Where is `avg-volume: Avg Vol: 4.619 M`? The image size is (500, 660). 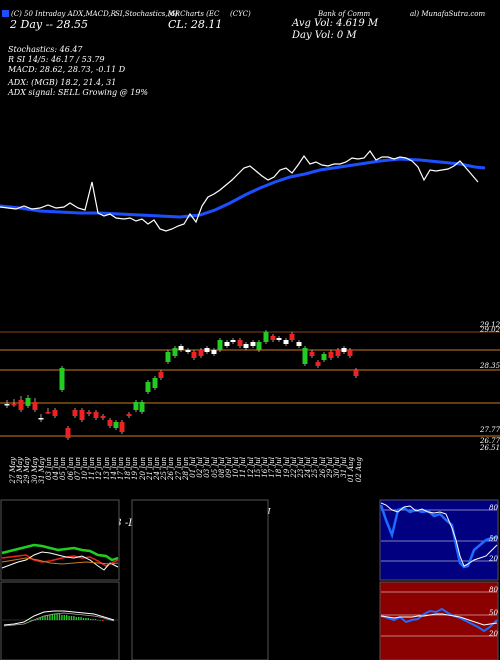 avg-volume: Avg Vol: 4.619 M is located at coordinates (335, 23).